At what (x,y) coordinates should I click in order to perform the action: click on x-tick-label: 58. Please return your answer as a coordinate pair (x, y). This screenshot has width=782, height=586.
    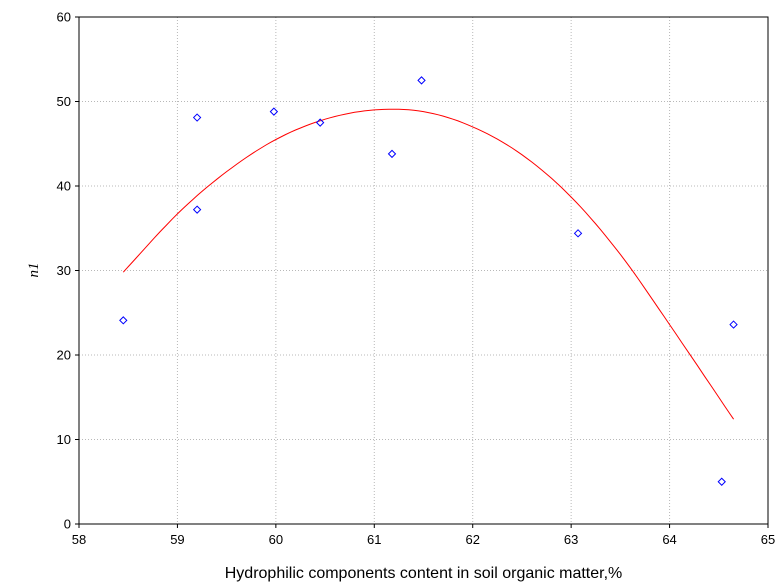
    Looking at the image, I should click on (79, 539).